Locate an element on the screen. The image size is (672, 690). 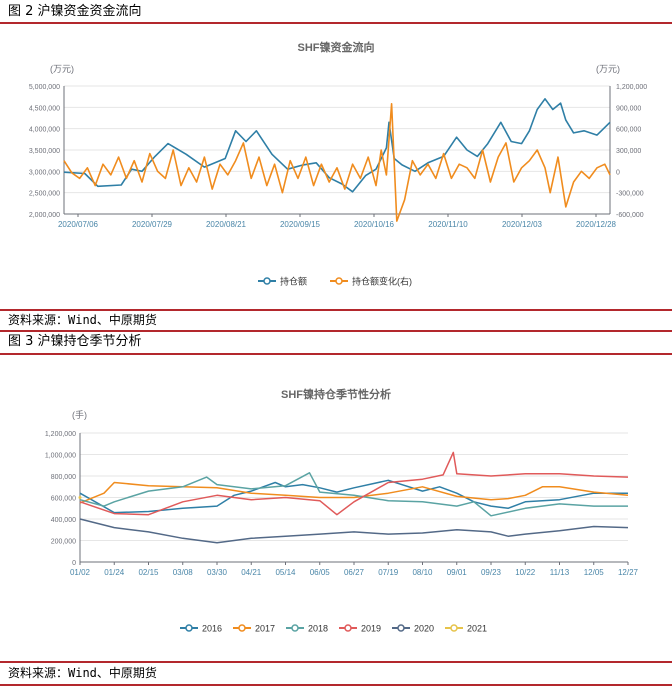
left-tick-label: 3,500,000 is located at coordinates (44, 151).